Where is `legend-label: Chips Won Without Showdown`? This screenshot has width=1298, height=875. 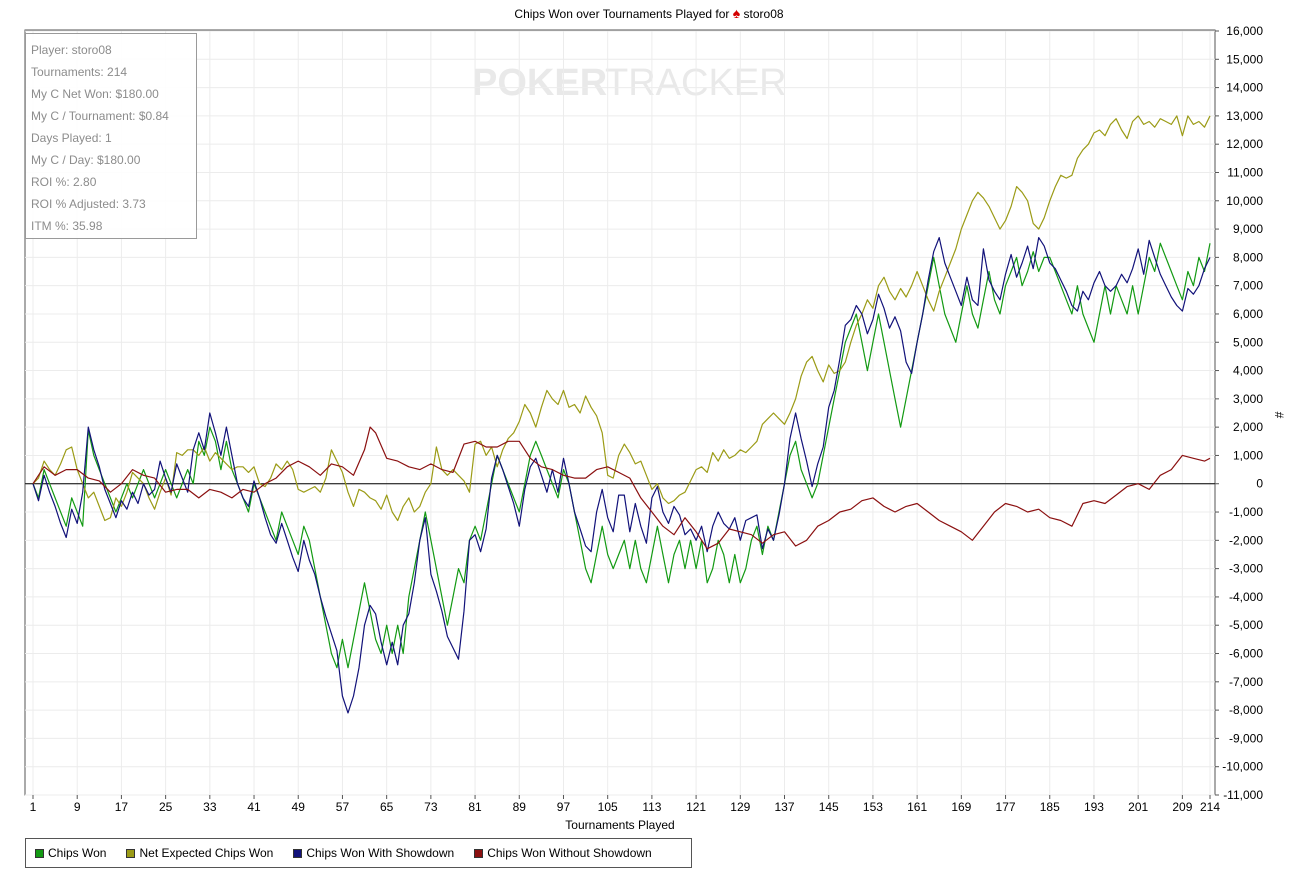
legend-label: Chips Won Without Showdown is located at coordinates (569, 853).